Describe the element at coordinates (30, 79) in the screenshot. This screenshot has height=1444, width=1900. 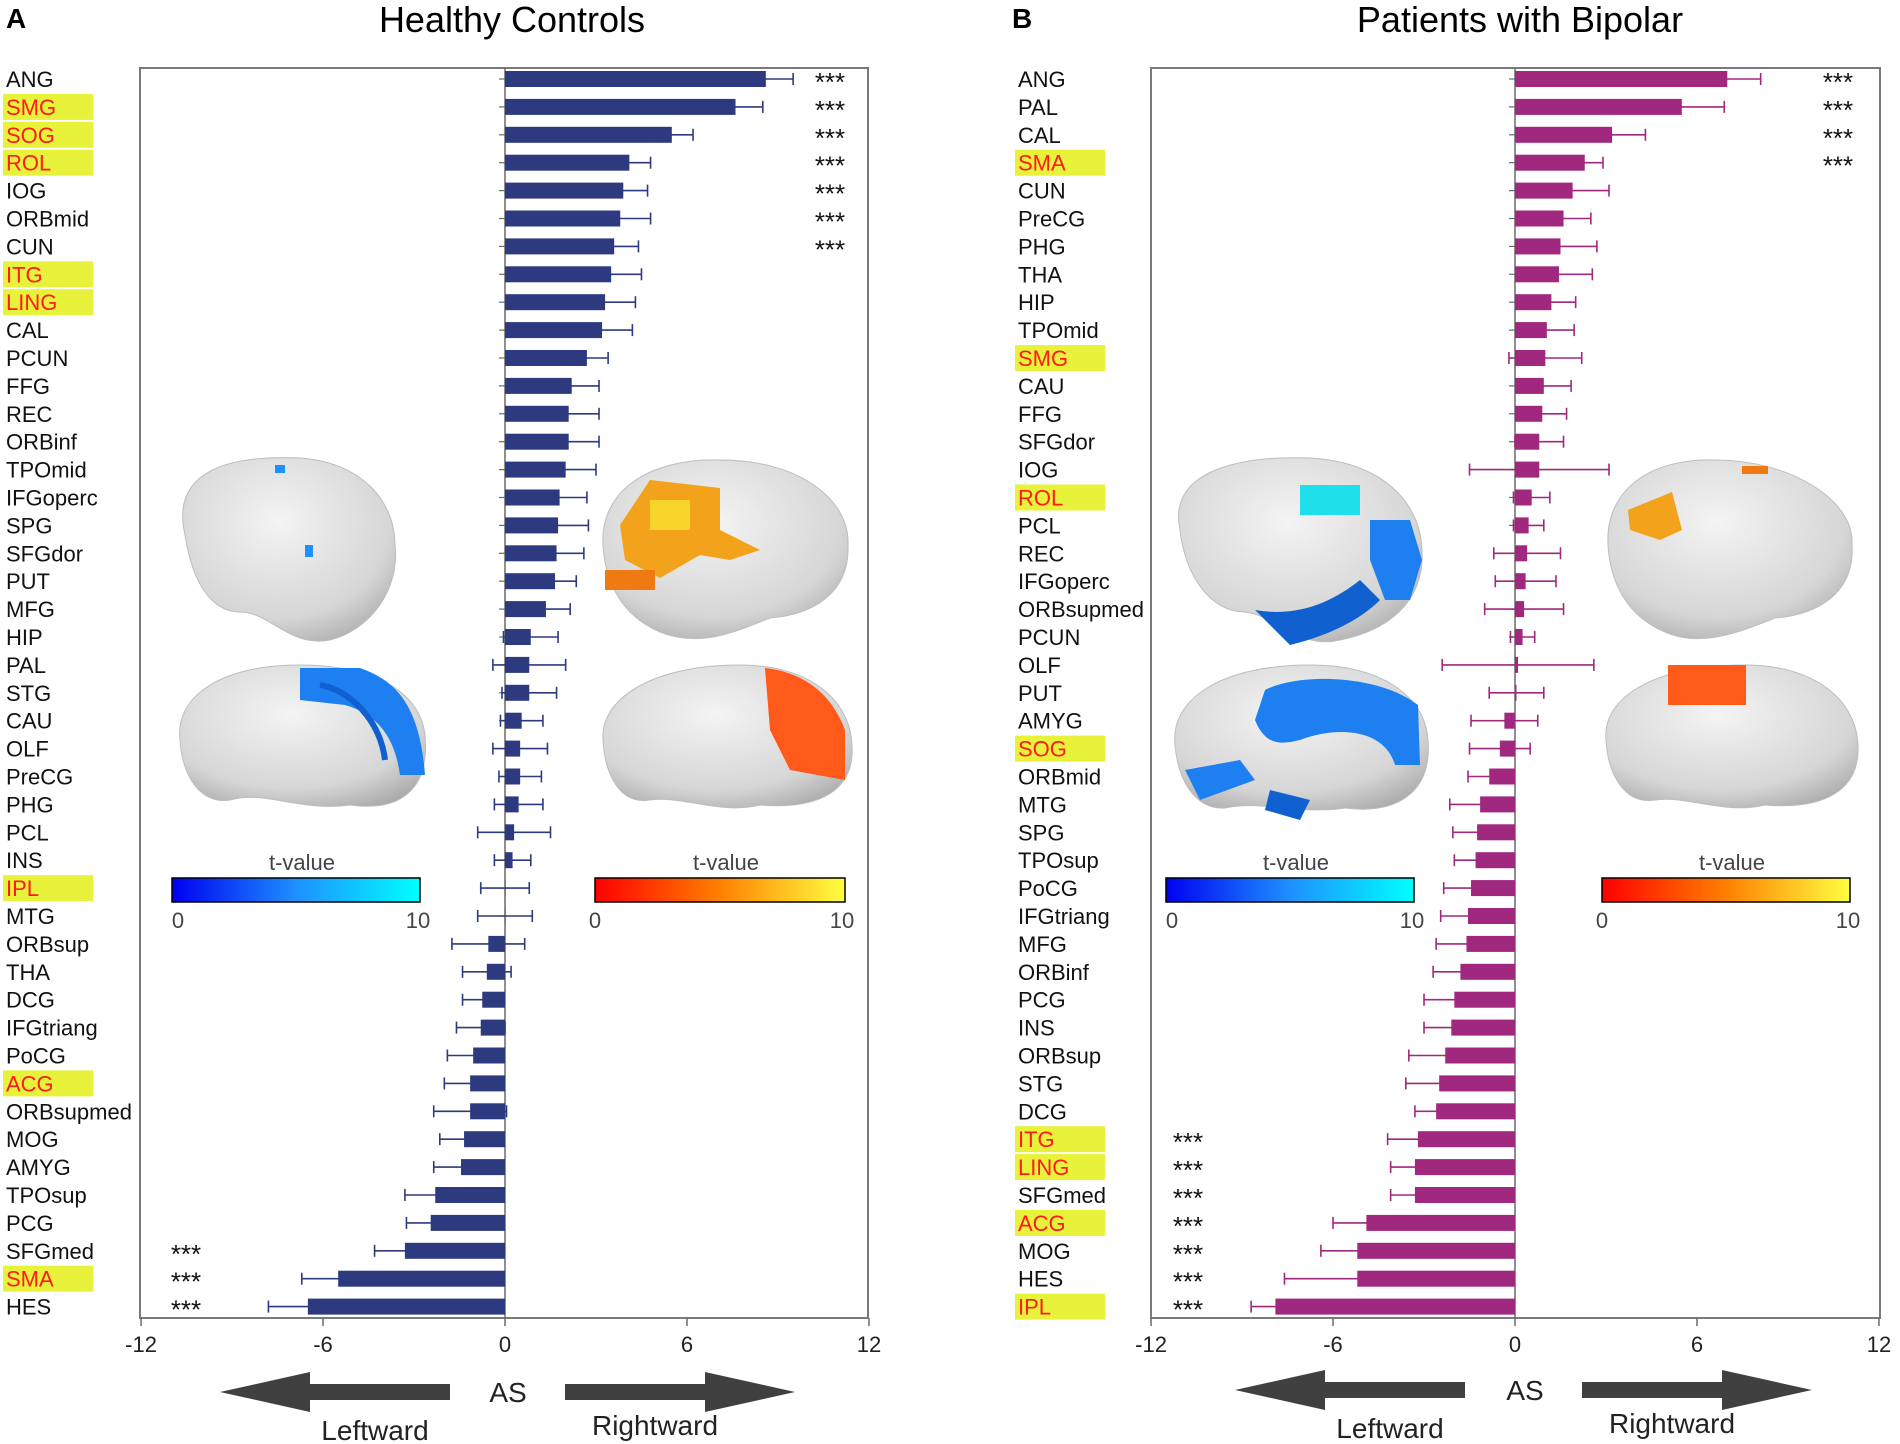
I see `region-label: ANG` at that location.